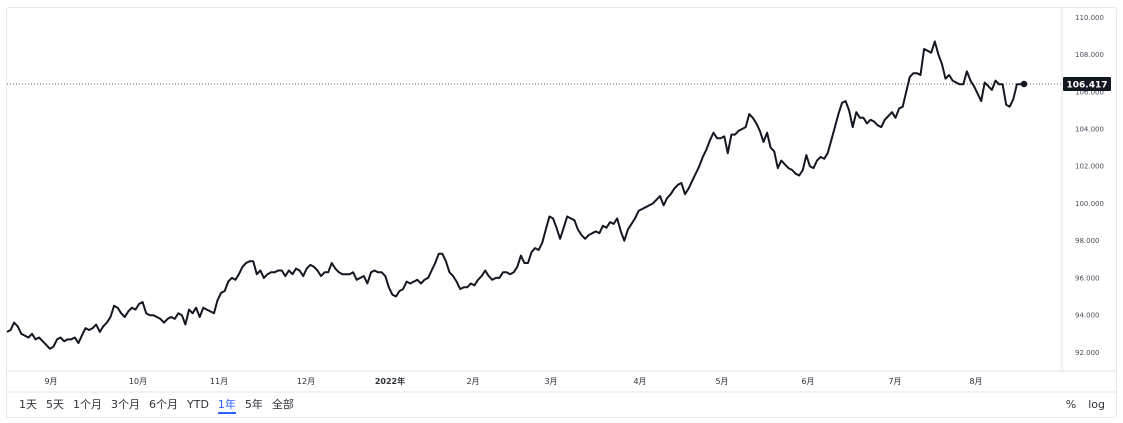  I want to click on y-tick-label: 102.000, so click(1089, 167).